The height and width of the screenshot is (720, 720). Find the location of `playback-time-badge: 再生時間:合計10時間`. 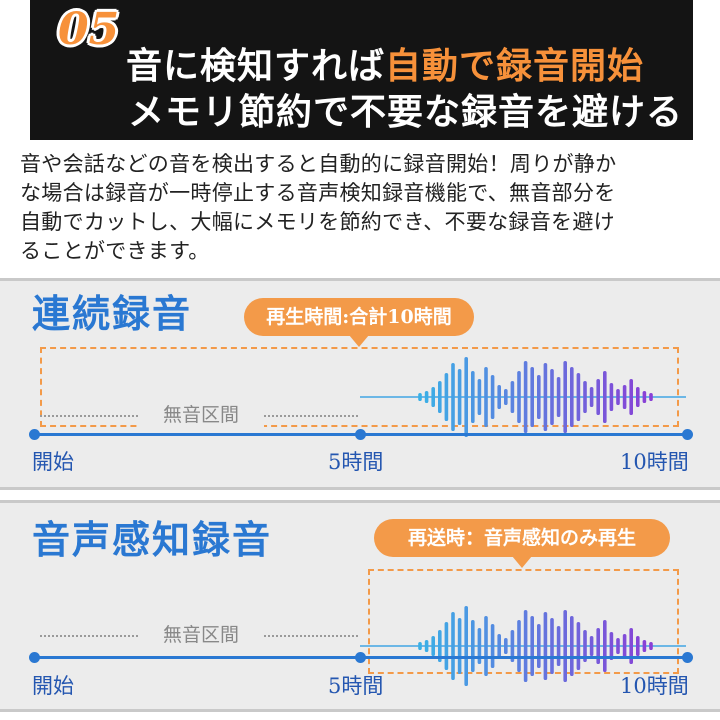

playback-time-badge: 再生時間:合計10時間 is located at coordinates (359, 322).